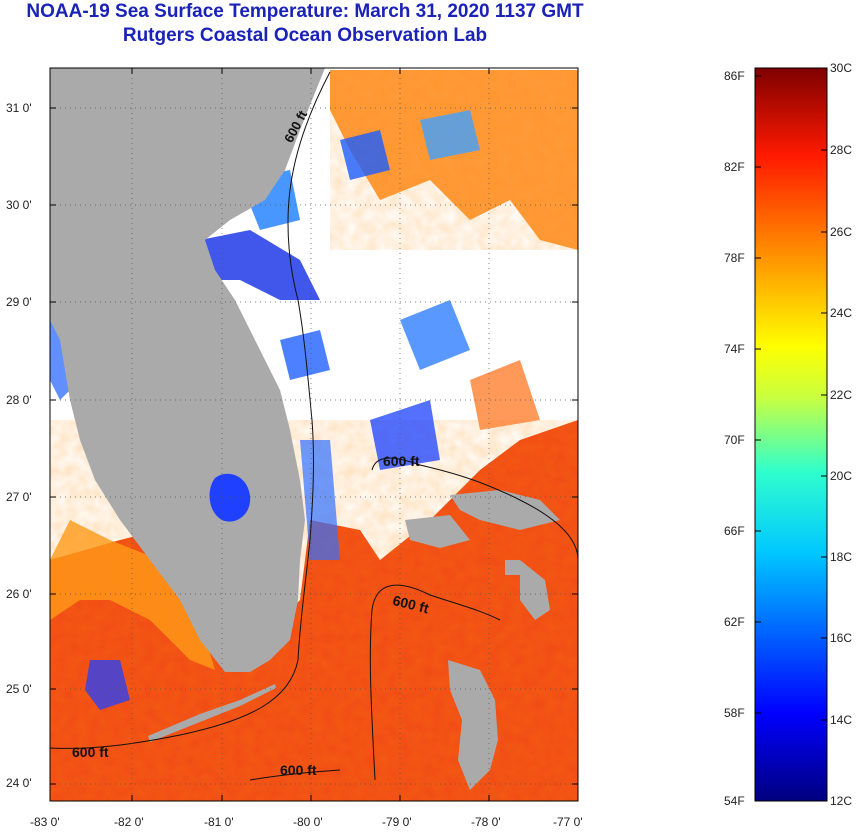 The width and height of the screenshot is (864, 832). Describe the element at coordinates (212, 713) in the screenshot. I see `florida-keys` at that location.